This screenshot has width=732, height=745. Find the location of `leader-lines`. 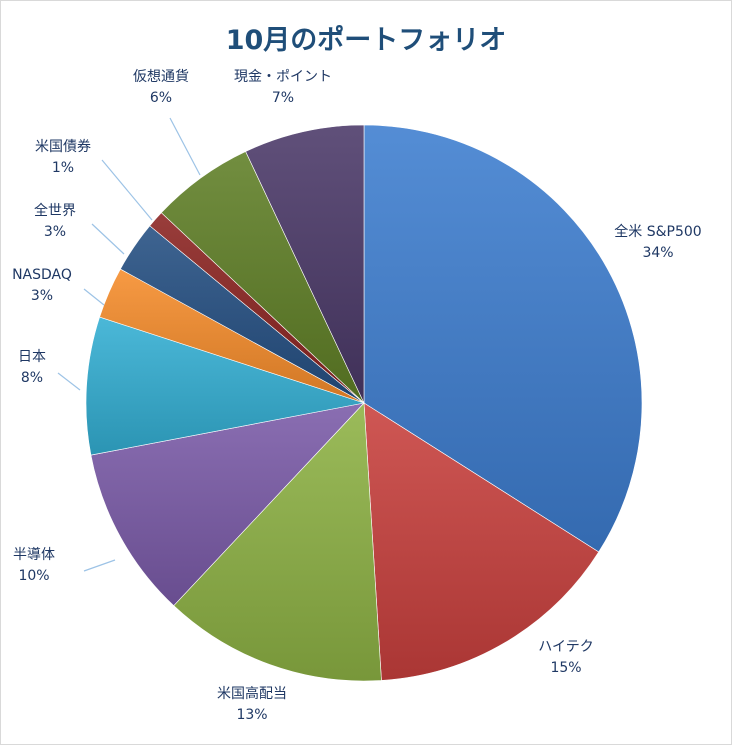

leader-lines is located at coordinates (129, 344).